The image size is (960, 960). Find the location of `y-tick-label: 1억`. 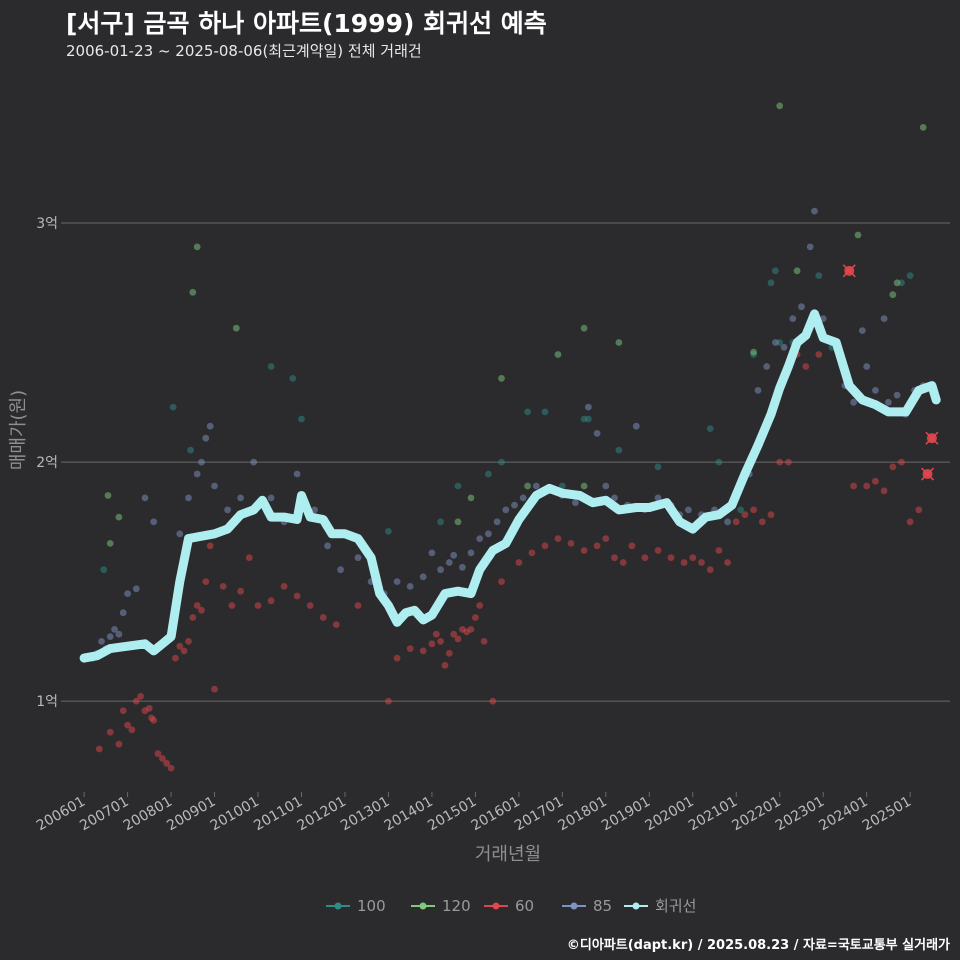

y-tick-label: 1억 is located at coordinates (47, 702).